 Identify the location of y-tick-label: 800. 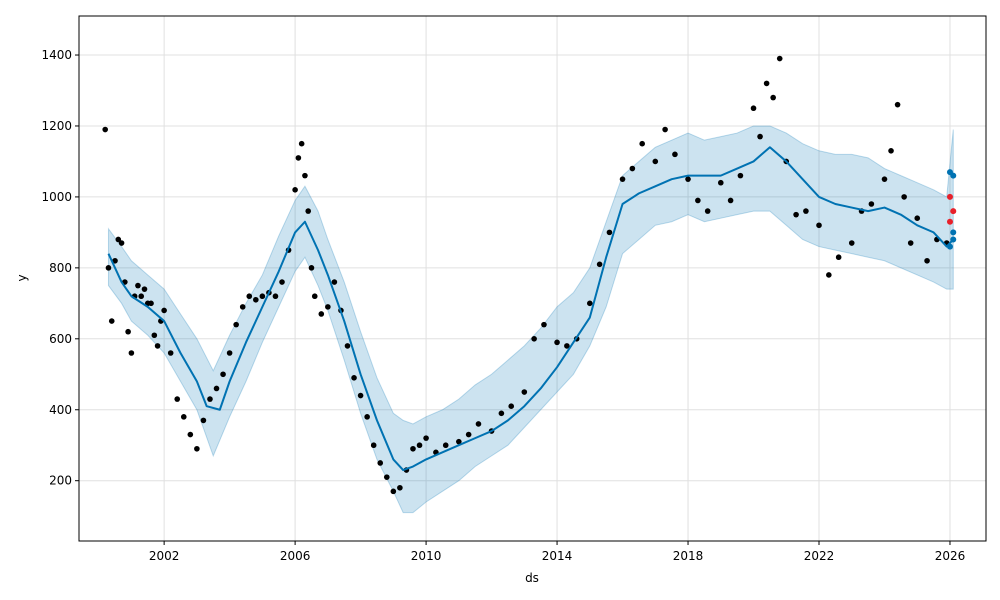
(60, 268).